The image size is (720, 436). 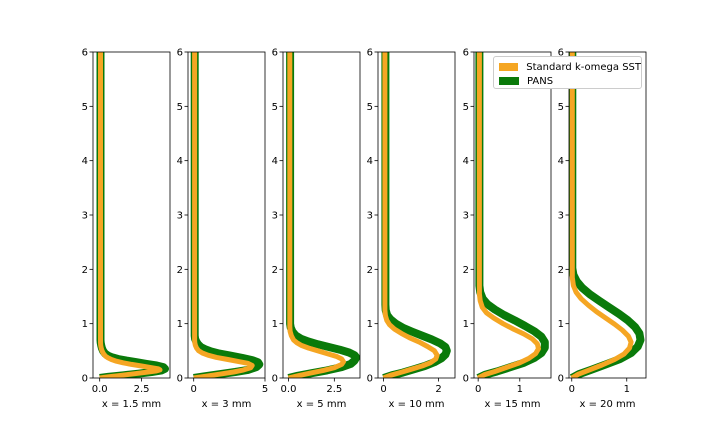 I want to click on x-axis-label: x = 3 mm, so click(x=227, y=404).